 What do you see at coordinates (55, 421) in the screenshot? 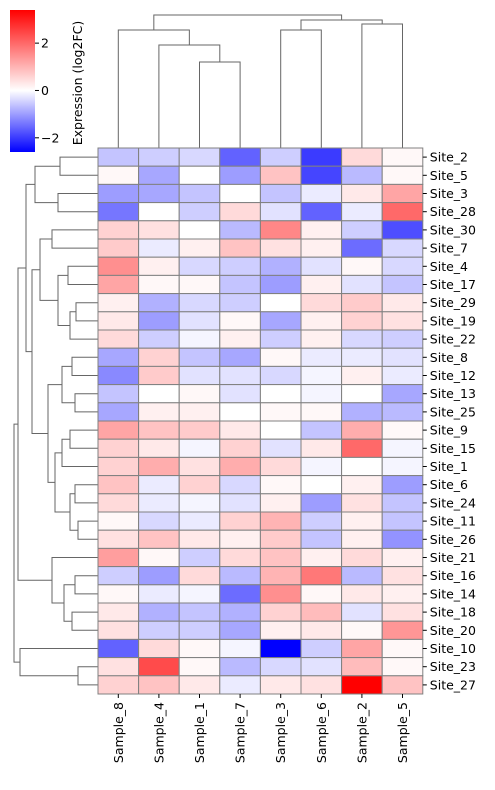
I see `row-dendrogram` at bounding box center [55, 421].